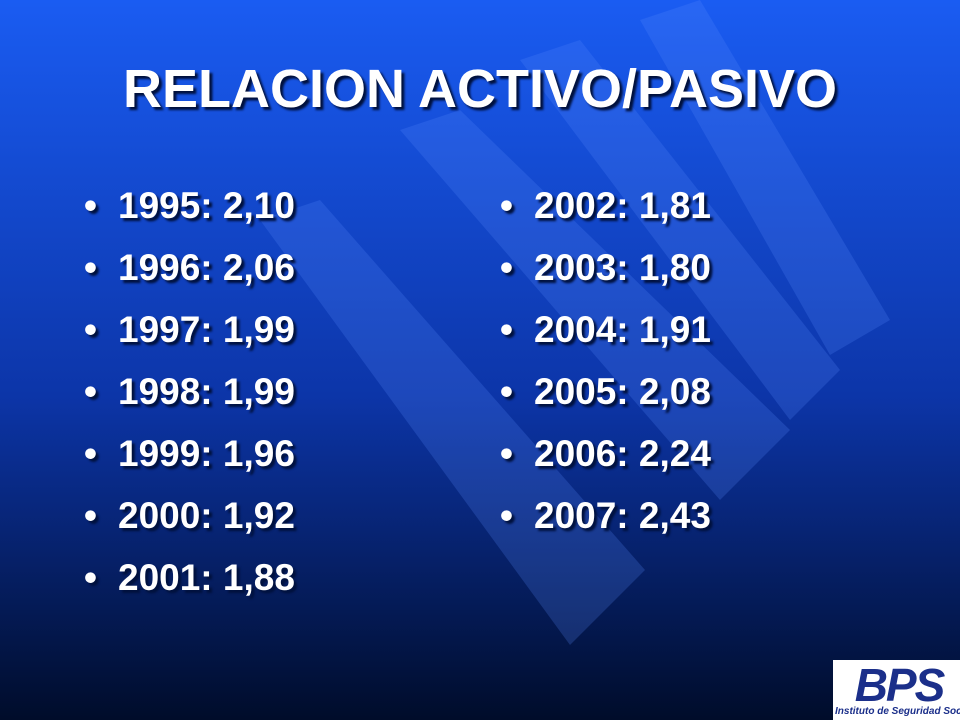  What do you see at coordinates (605, 276) in the screenshot?
I see `list-item: 2003: 1,80` at bounding box center [605, 276].